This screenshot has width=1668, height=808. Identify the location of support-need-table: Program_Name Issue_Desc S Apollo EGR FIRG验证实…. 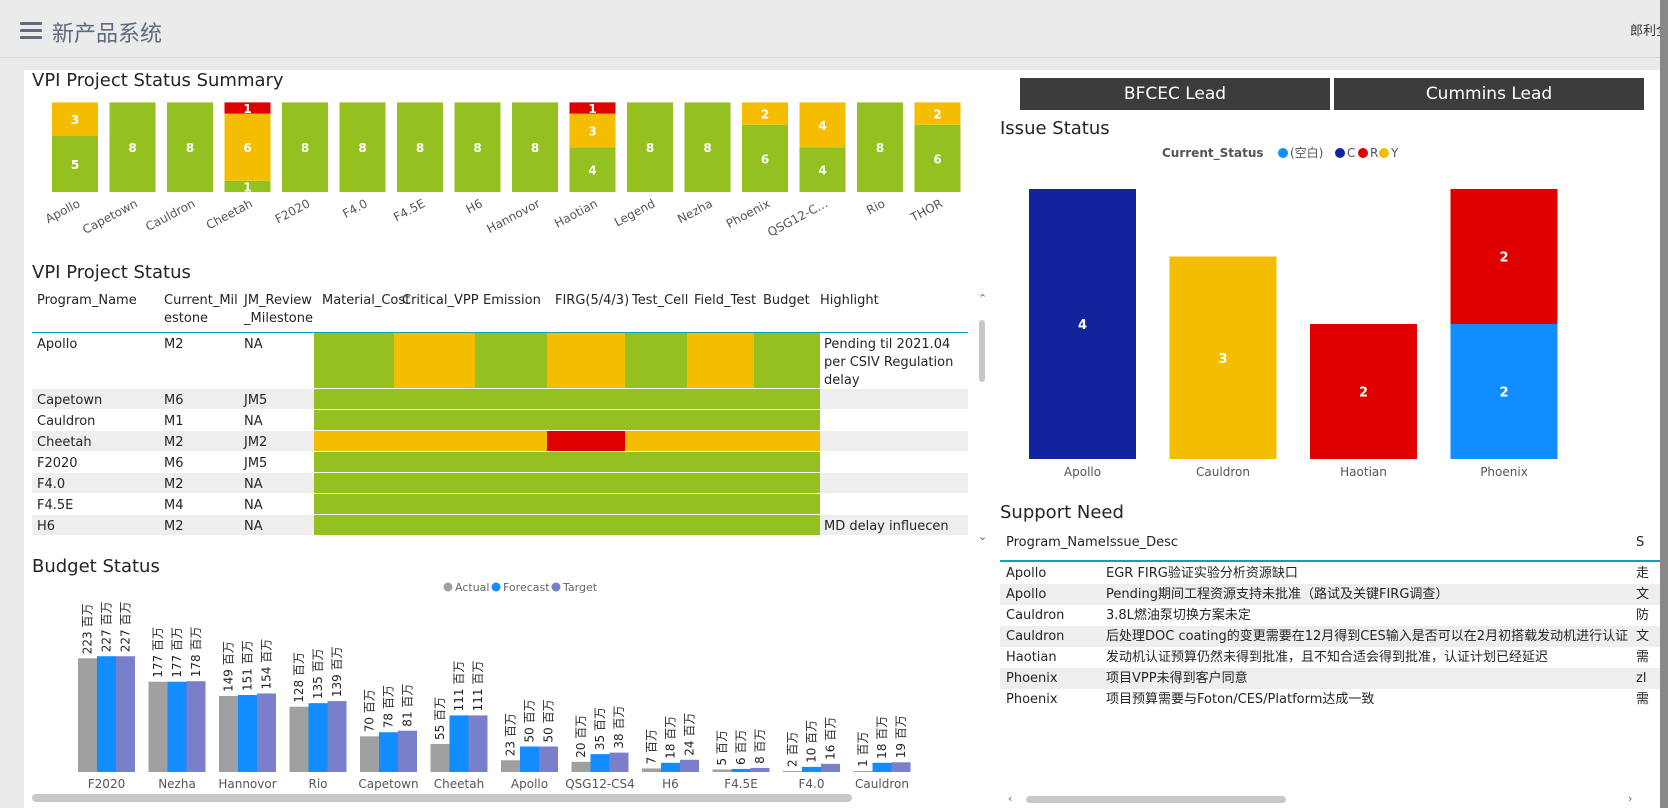
(1330, 625).